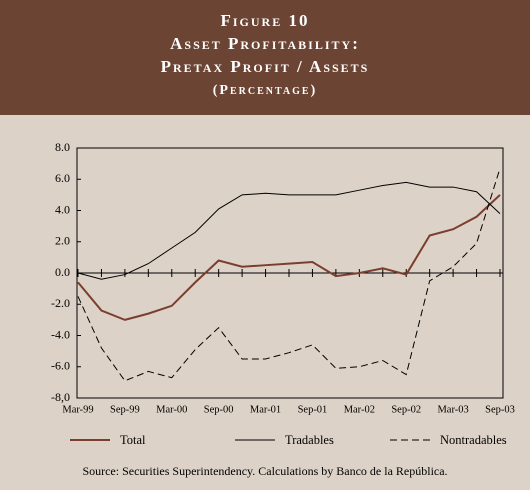 The height and width of the screenshot is (495, 530). What do you see at coordinates (500, 409) in the screenshot?
I see `x-tick-label: Sep-03` at bounding box center [500, 409].